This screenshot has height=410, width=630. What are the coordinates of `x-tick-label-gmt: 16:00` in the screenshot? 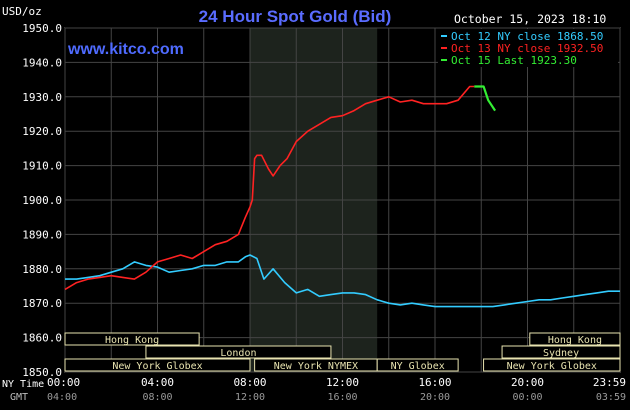 It's located at (342, 397).